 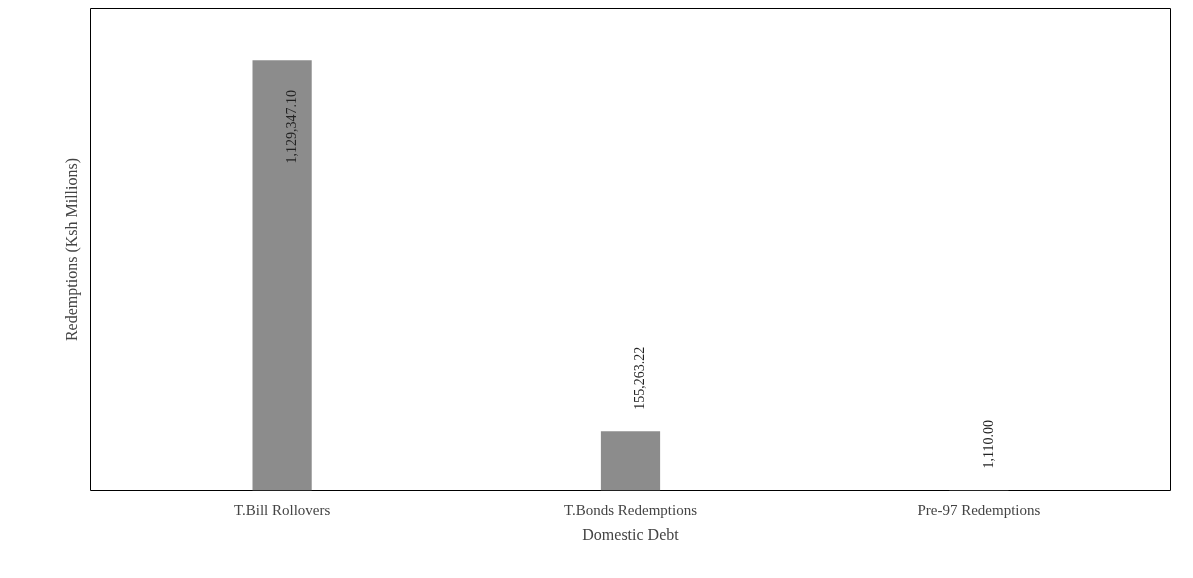 What do you see at coordinates (282, 509) in the screenshot?
I see `x-tick-label: T.Bill Rollovers` at bounding box center [282, 509].